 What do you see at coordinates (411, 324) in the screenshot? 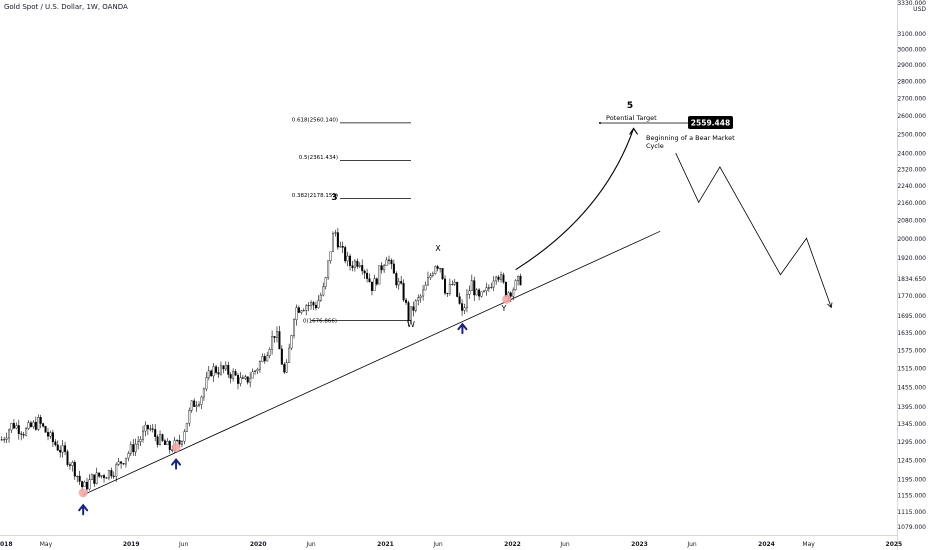
I see `w-point-label: W` at bounding box center [411, 324].